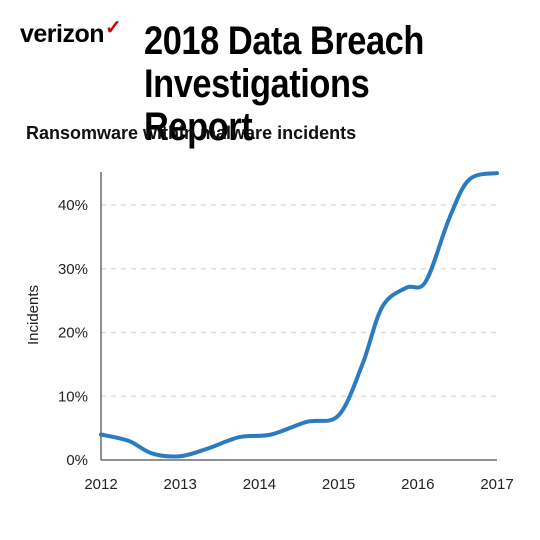 Image resolution: width=540 pixels, height=540 pixels. What do you see at coordinates (180, 484) in the screenshot?
I see `x-tick-label-1: 2013` at bounding box center [180, 484].